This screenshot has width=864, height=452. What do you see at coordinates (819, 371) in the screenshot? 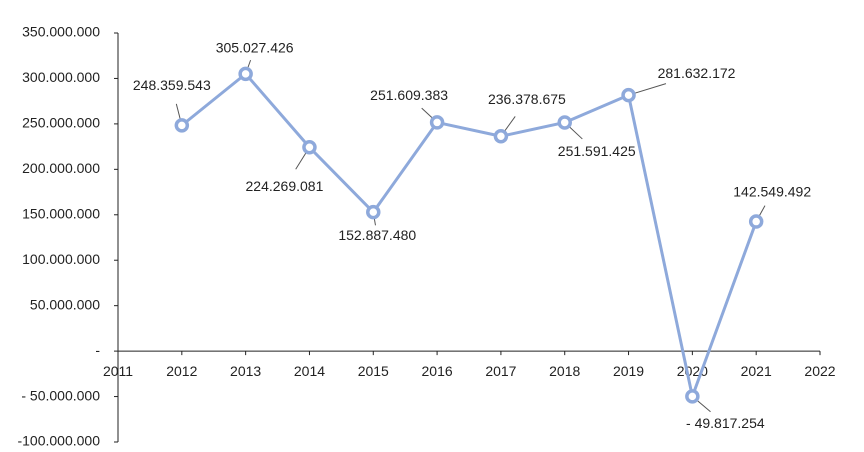
I see `x-tick-label: 2022` at bounding box center [819, 371].